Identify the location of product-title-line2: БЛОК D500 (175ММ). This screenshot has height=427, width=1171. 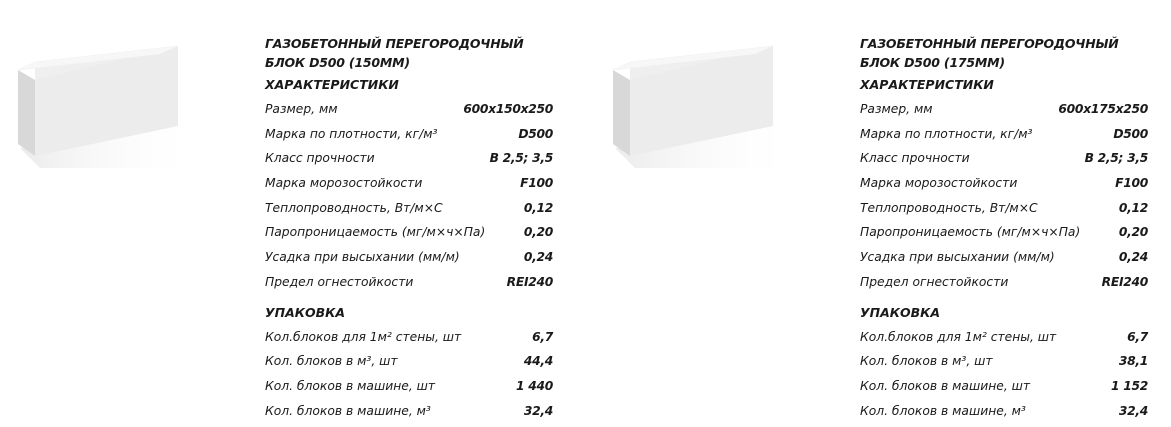
(932, 62).